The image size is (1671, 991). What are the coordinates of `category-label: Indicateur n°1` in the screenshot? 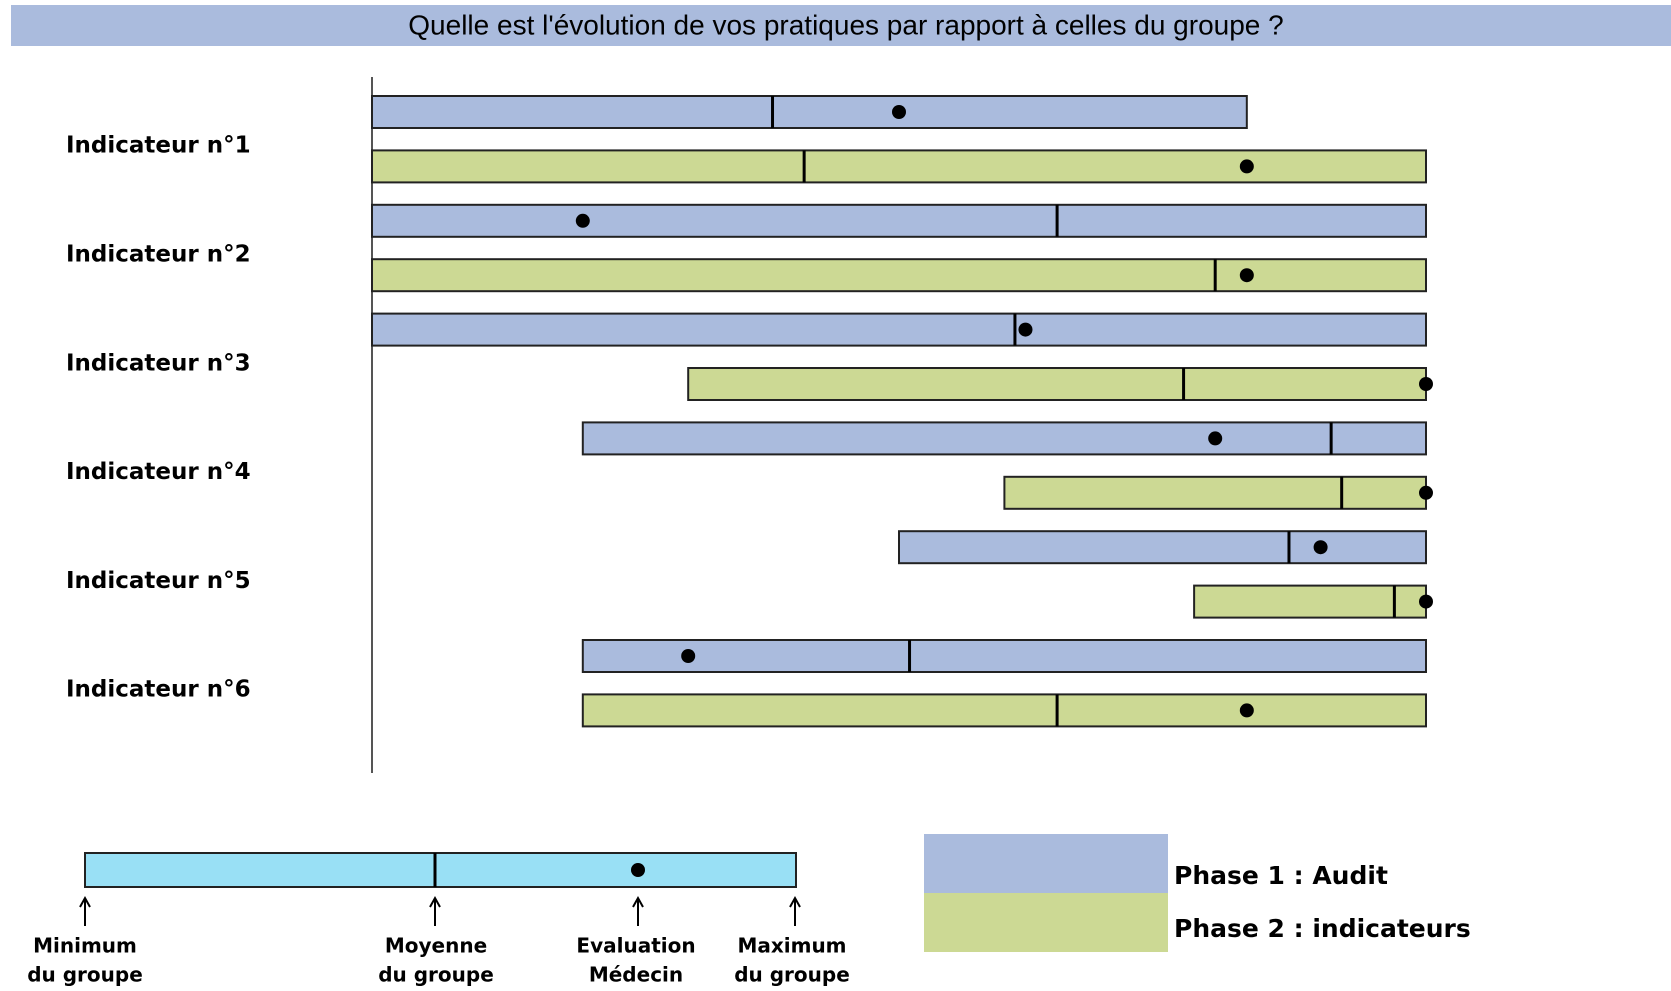 It's located at (158, 146).